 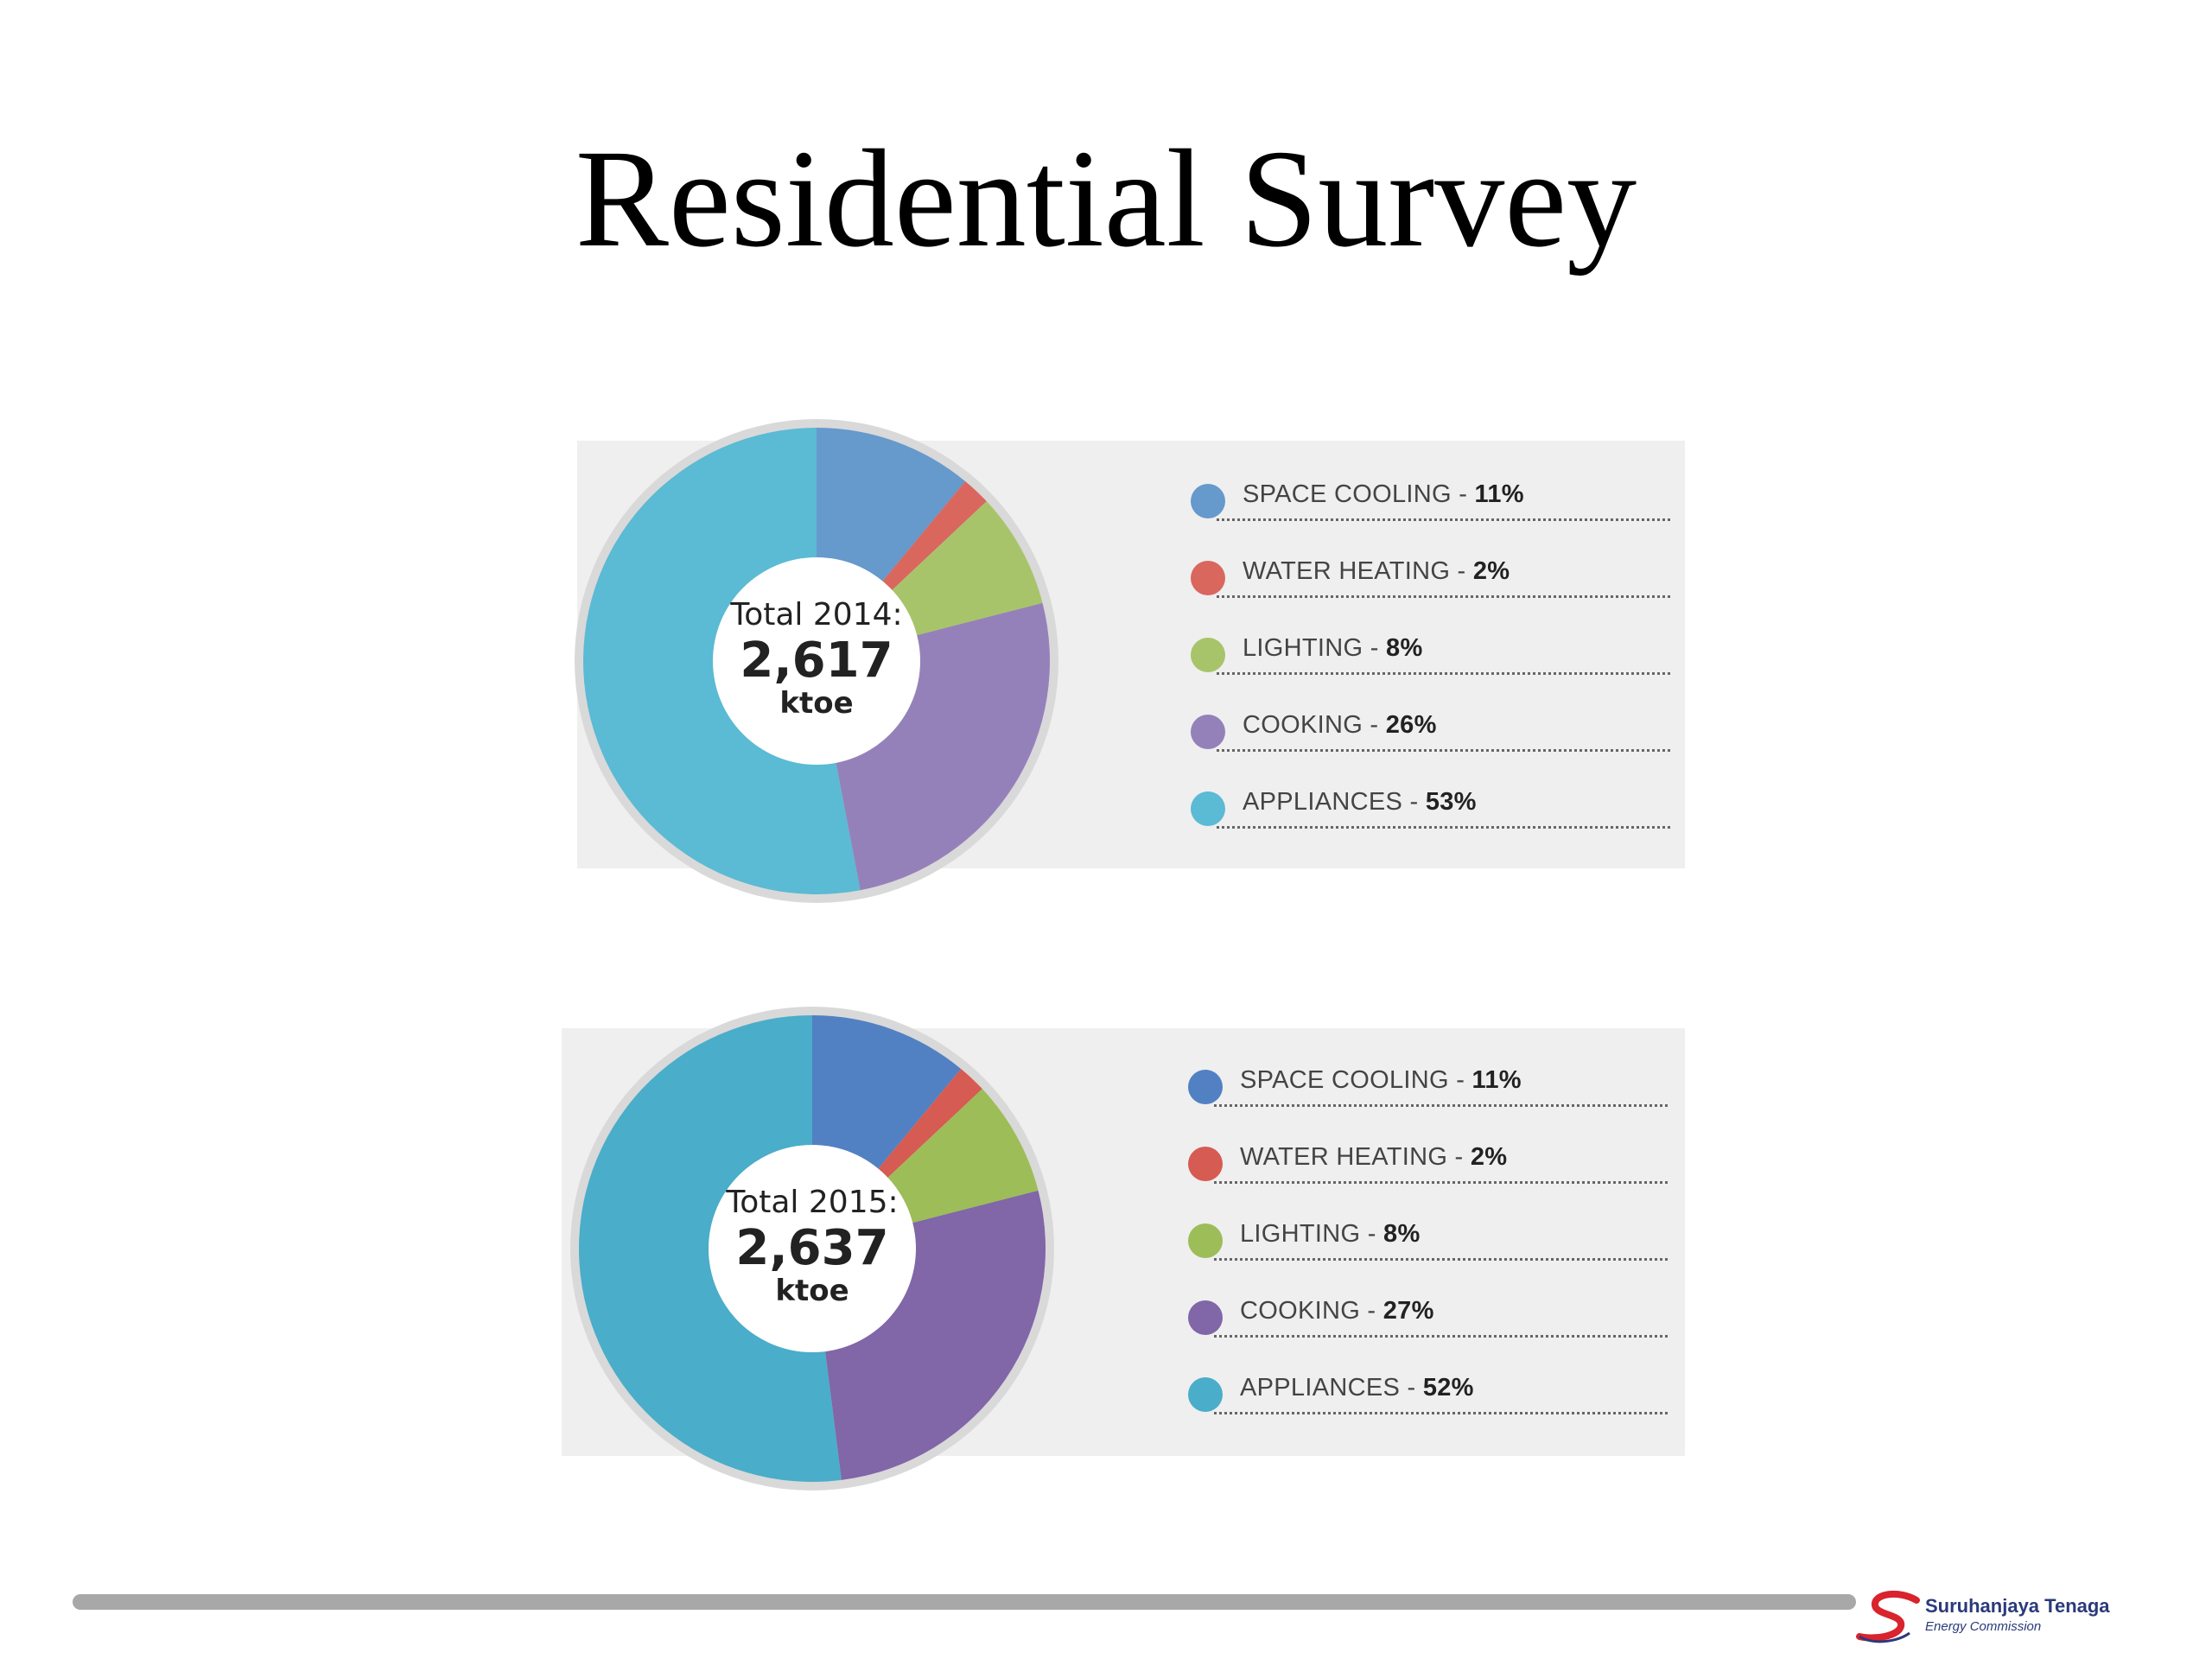 I want to click on legend-text: APPLIANCES - 52%, so click(x=1357, y=1388).